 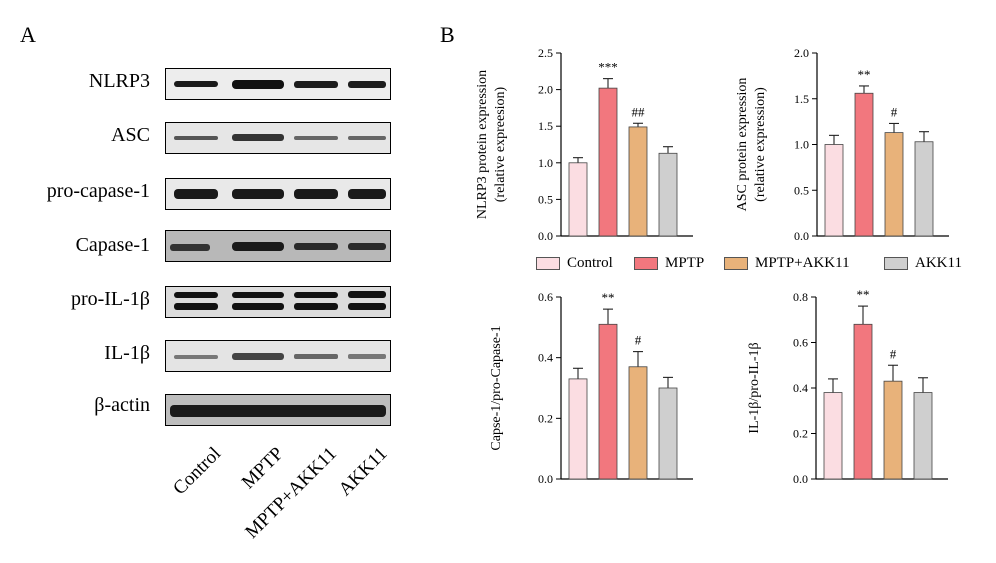 What do you see at coordinates (500, 144) in the screenshot?
I see `y-axis-label: (relative expreesion)` at bounding box center [500, 144].